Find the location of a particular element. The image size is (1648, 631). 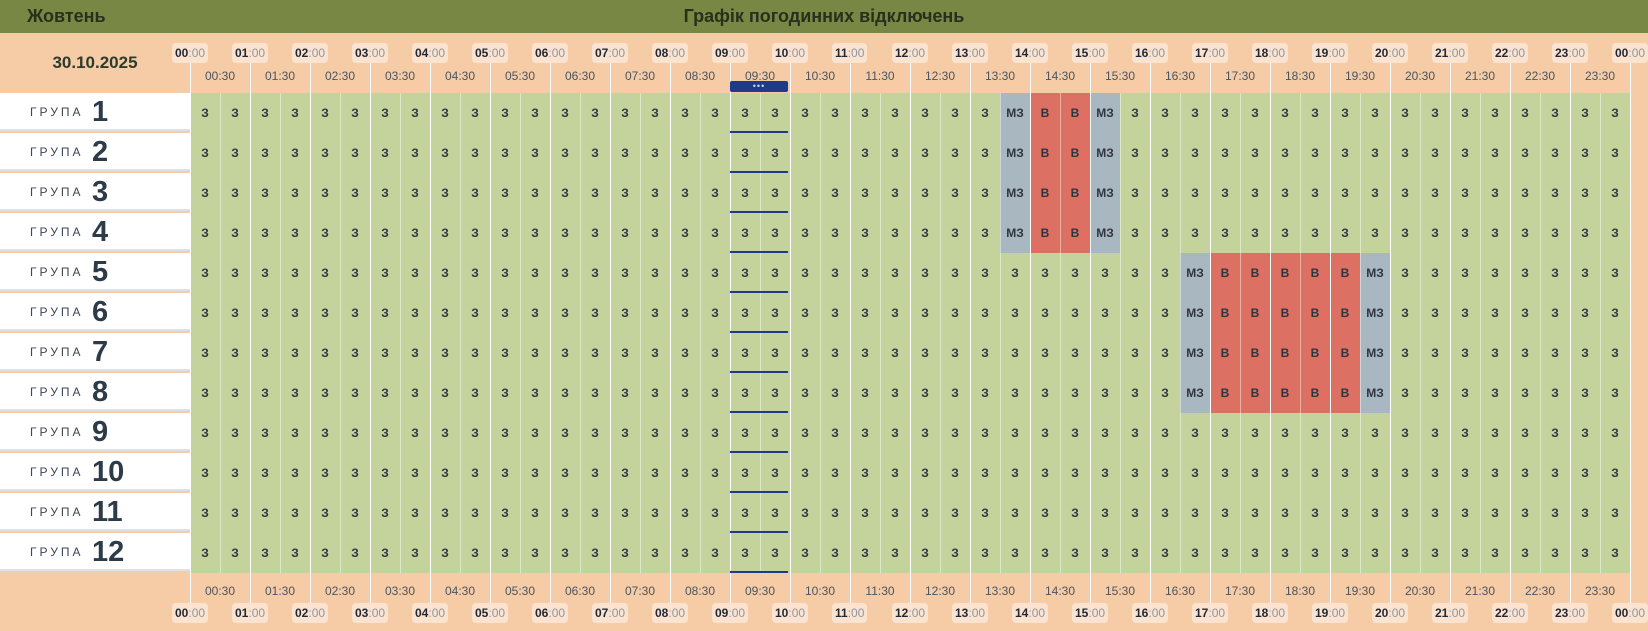

header-bar is located at coordinates (824, 16).